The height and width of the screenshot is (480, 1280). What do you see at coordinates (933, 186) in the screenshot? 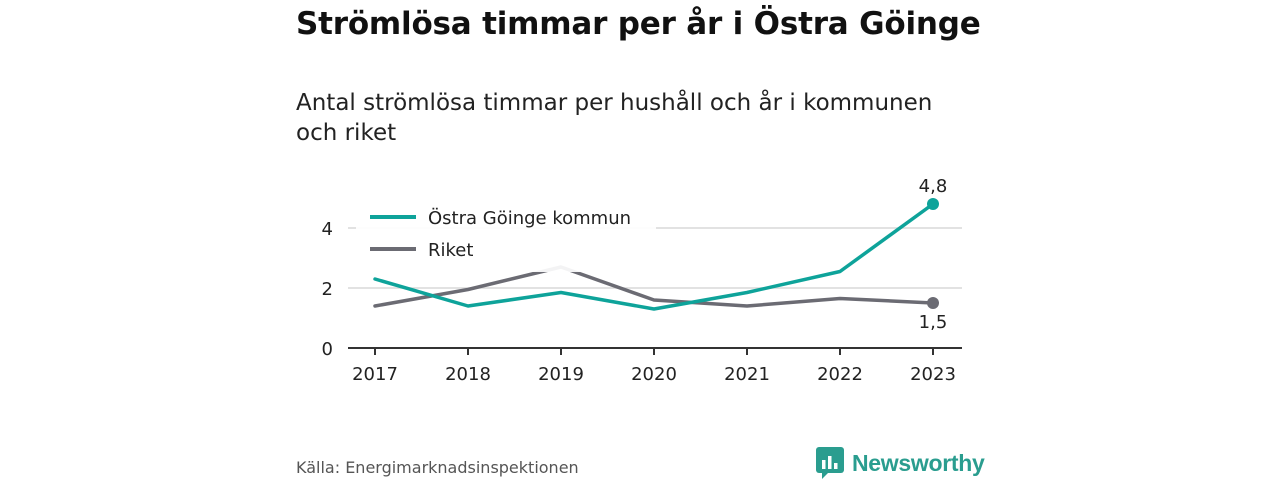
I see `end-label-kommun: 4,8` at bounding box center [933, 186].